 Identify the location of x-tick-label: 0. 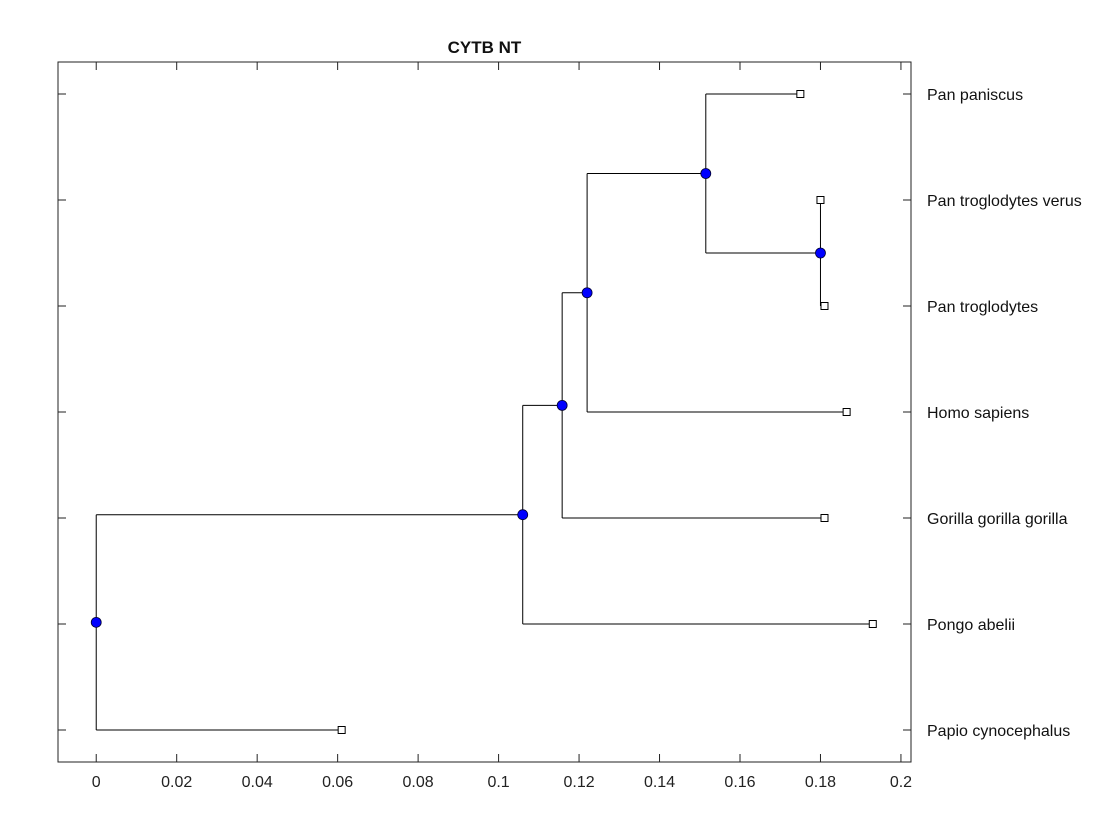
(96, 782).